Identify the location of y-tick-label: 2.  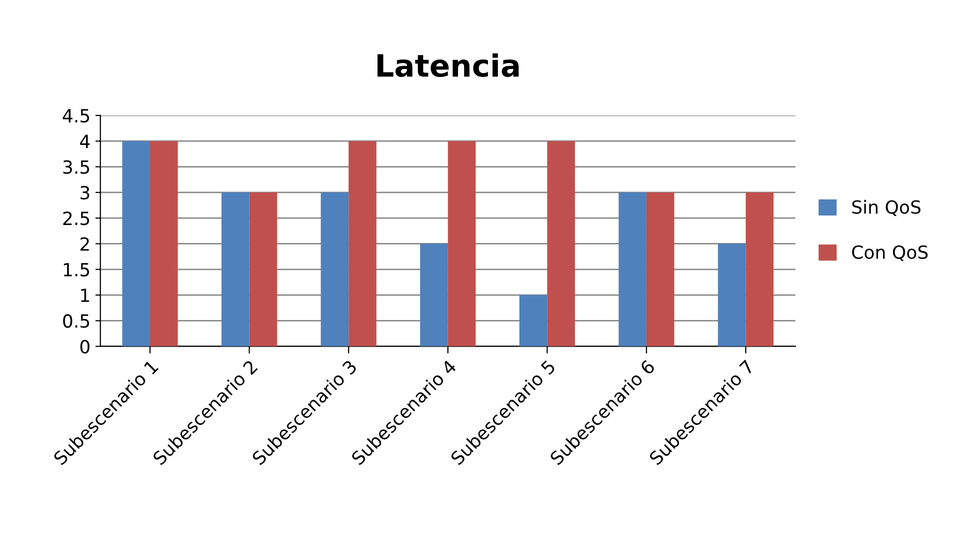
(84, 244).